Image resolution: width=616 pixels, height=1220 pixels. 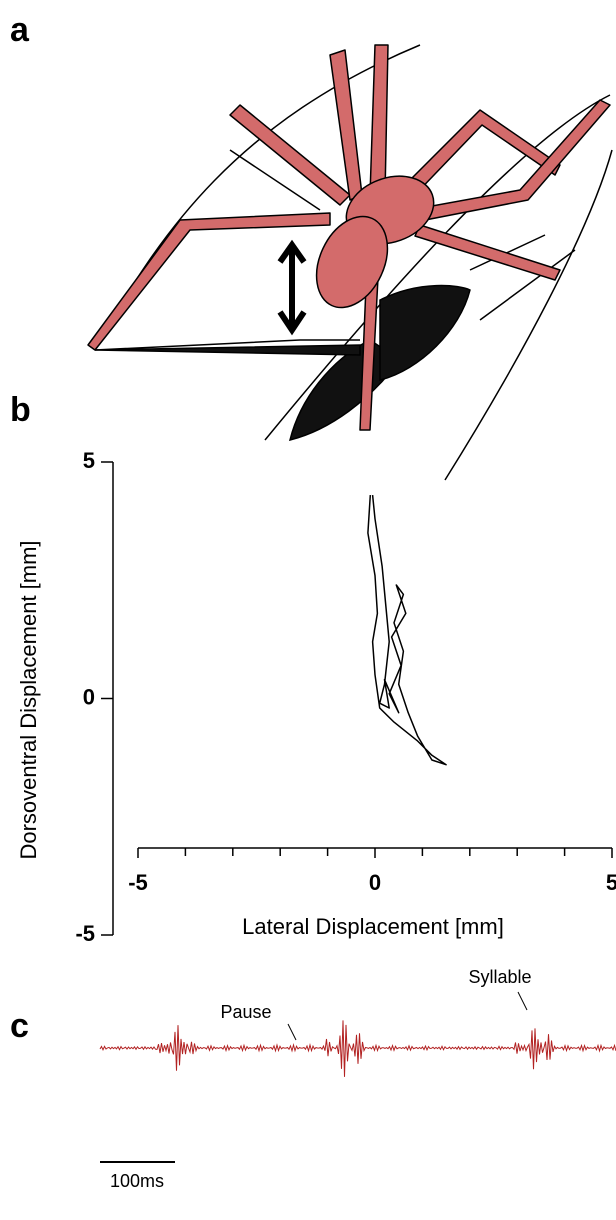 What do you see at coordinates (85, 933) in the screenshot?
I see `y-tick-label: -5` at bounding box center [85, 933].